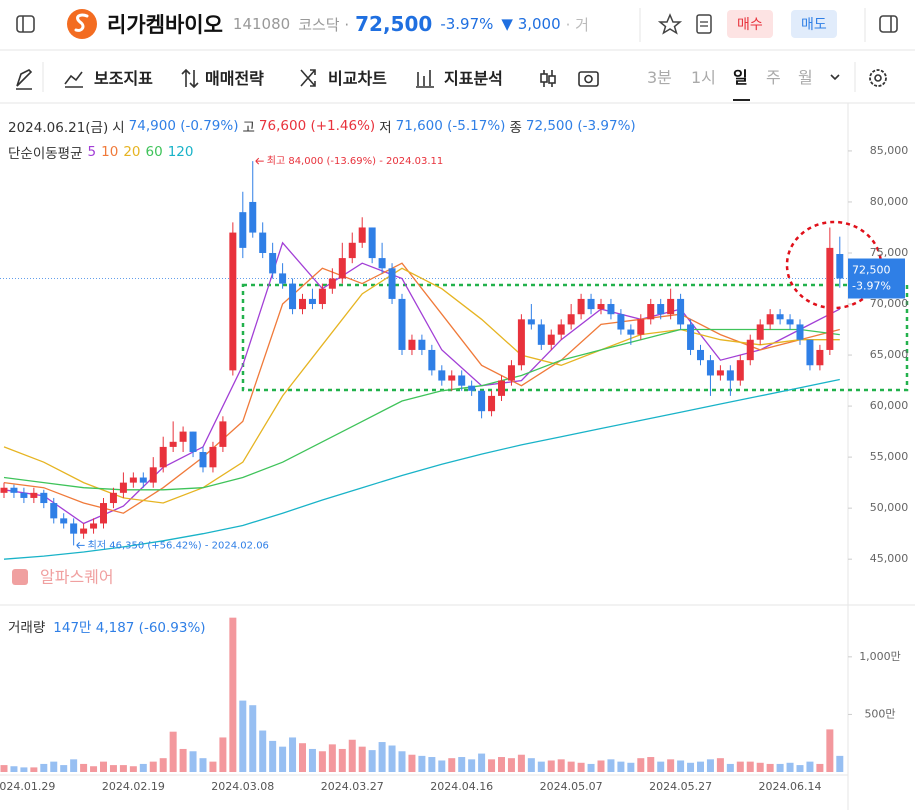 The image size is (915, 810). What do you see at coordinates (703, 77) in the screenshot?
I see `period-button: 1시` at bounding box center [703, 77].